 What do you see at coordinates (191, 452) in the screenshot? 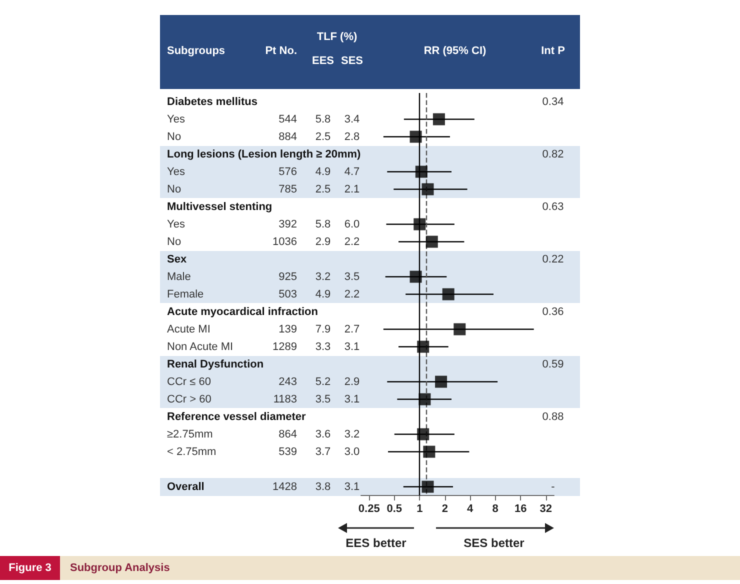
I see `y-tick-label: < 2.75mm` at bounding box center [191, 452].